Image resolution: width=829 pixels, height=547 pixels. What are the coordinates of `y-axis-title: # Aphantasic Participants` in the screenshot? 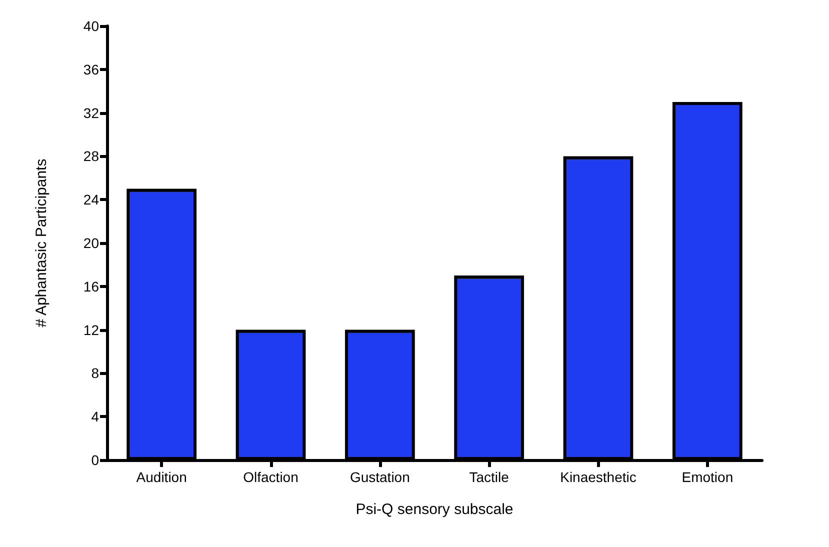 It's located at (41, 243).